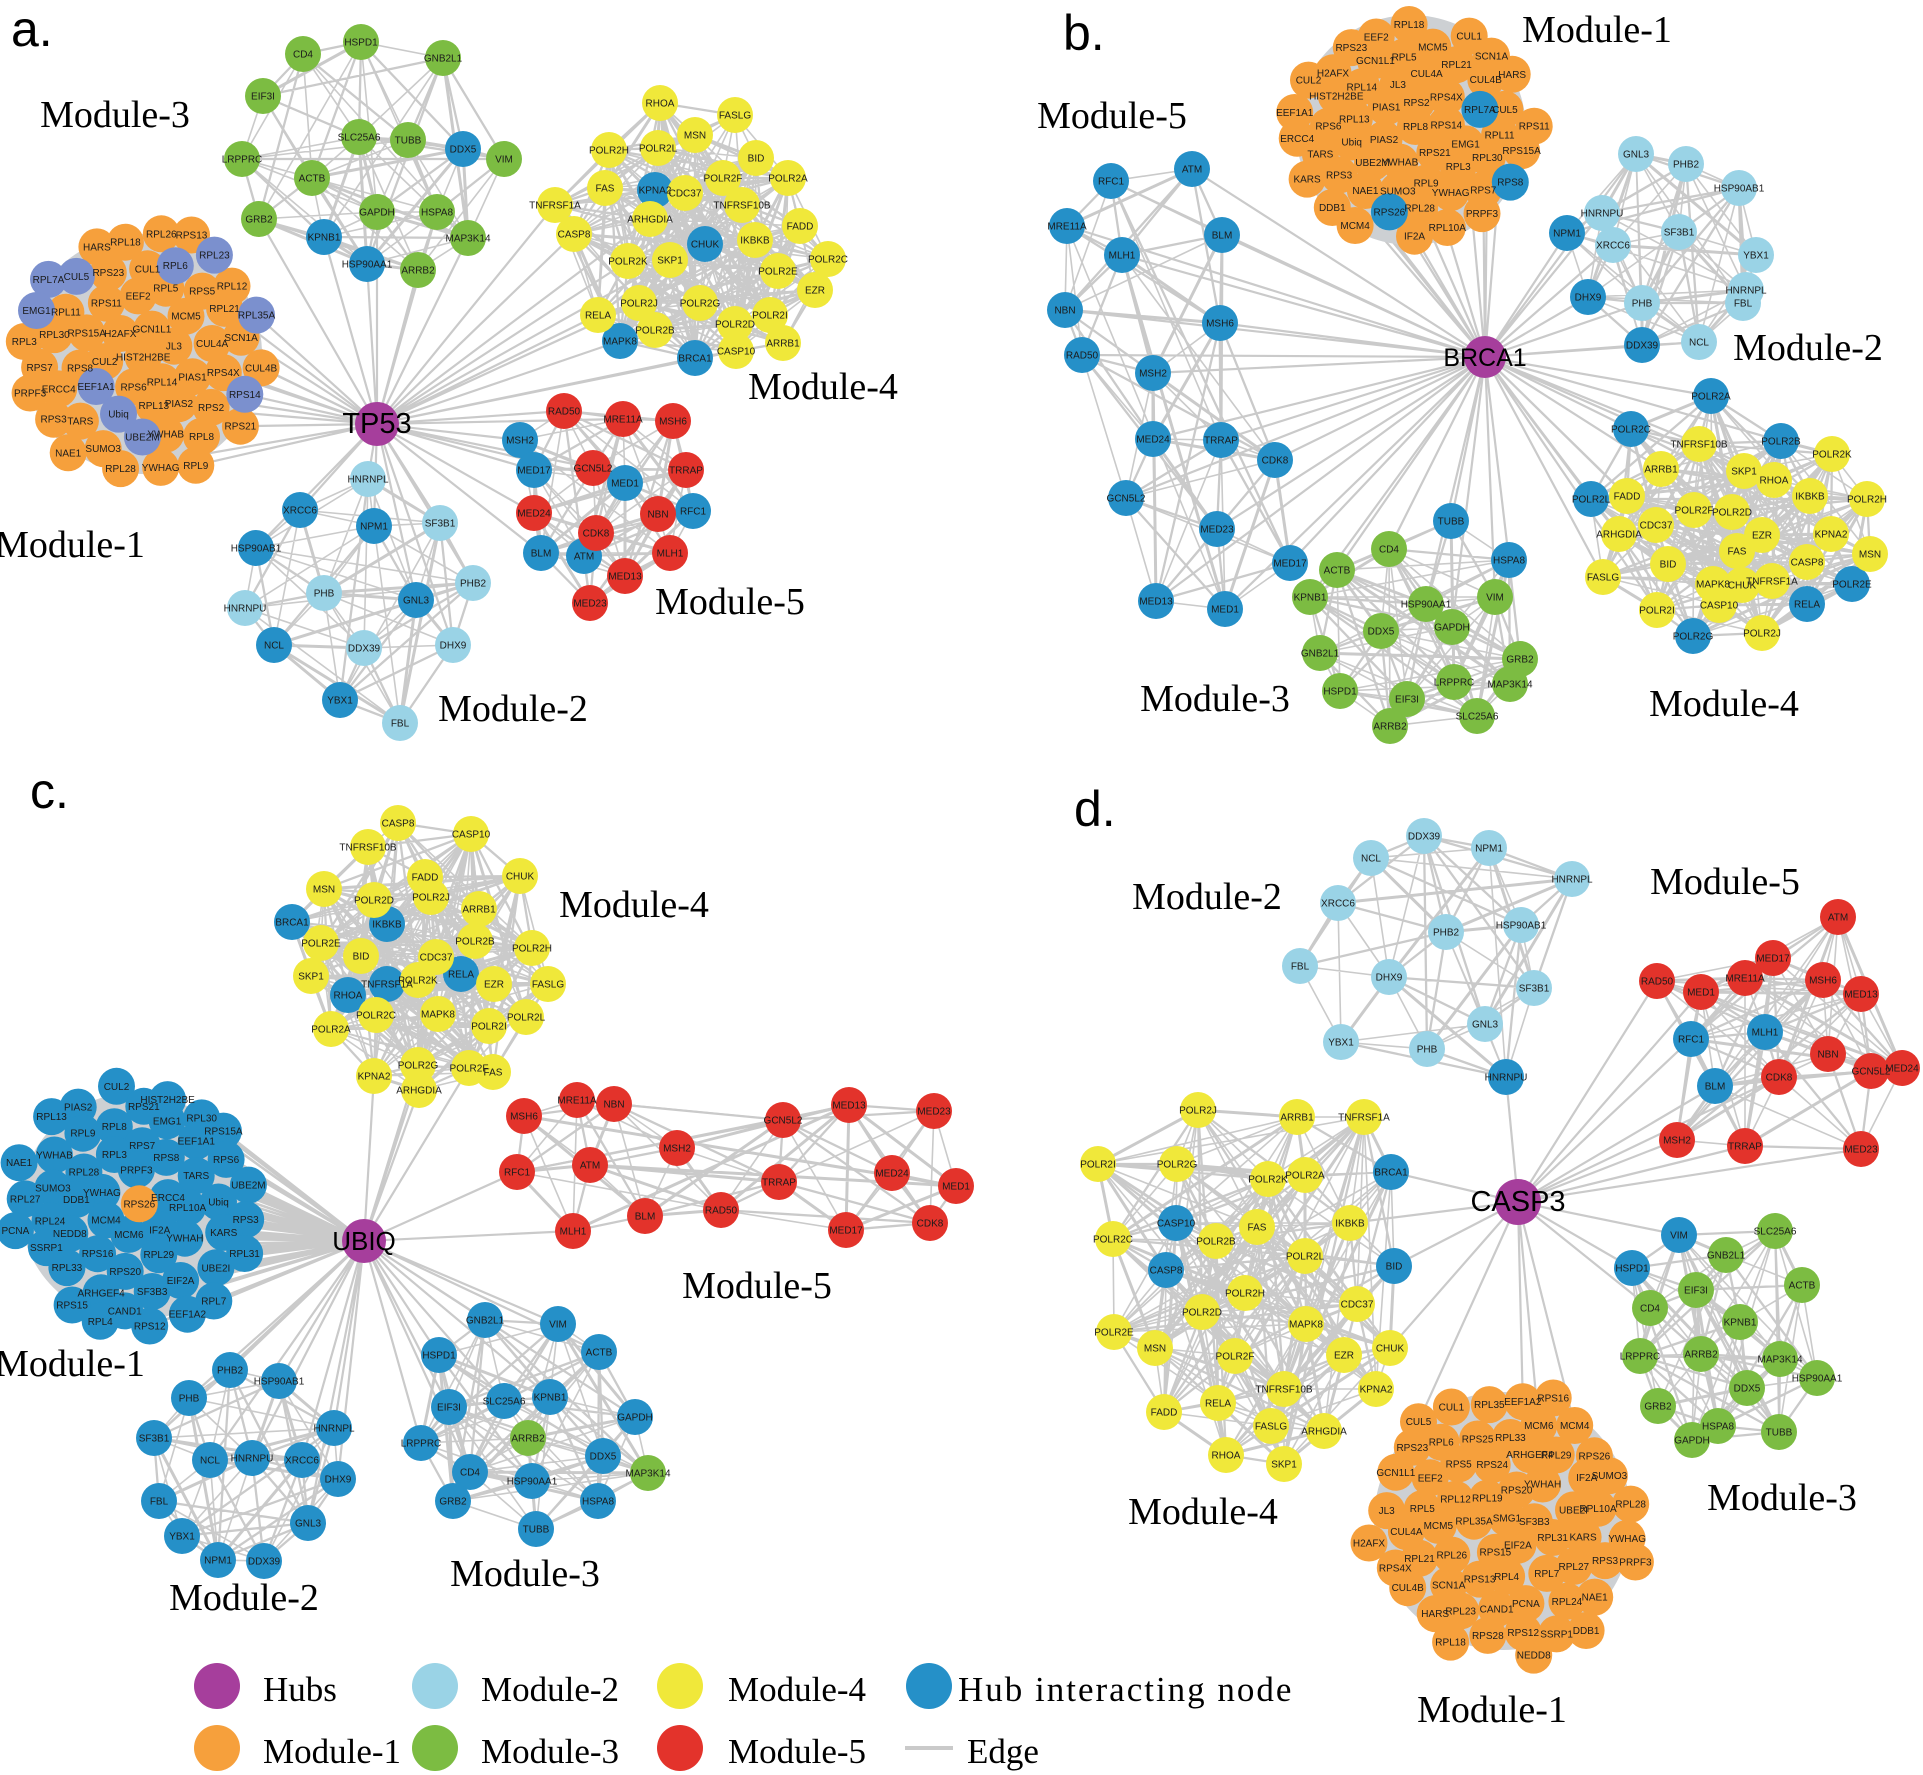  Describe the element at coordinates (1523, 1402) in the screenshot. I see `svg-text: EEF1A2` at that location.